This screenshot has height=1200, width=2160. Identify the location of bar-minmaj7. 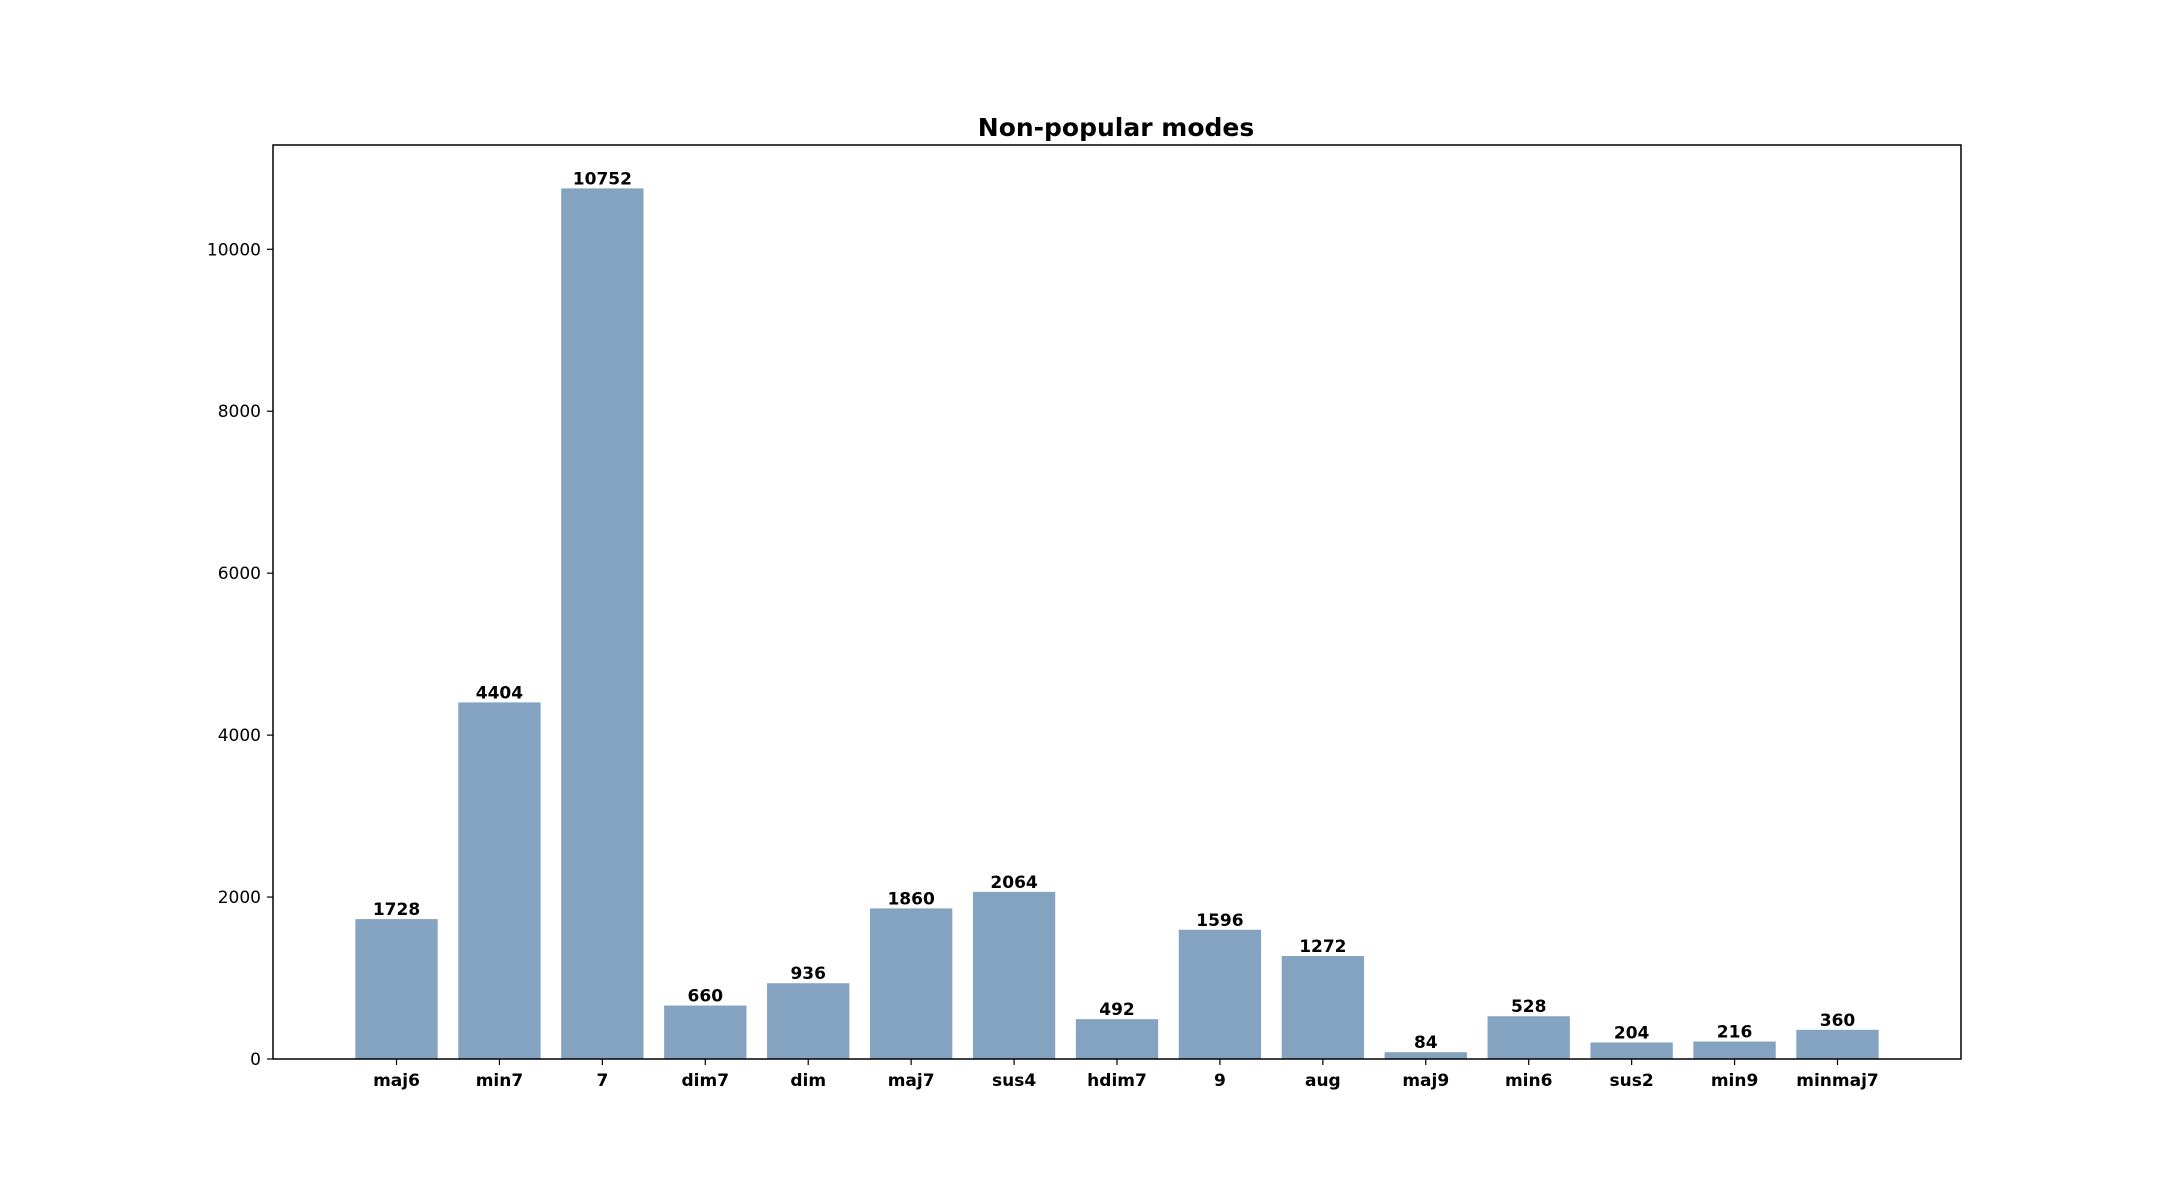
(1837, 1044).